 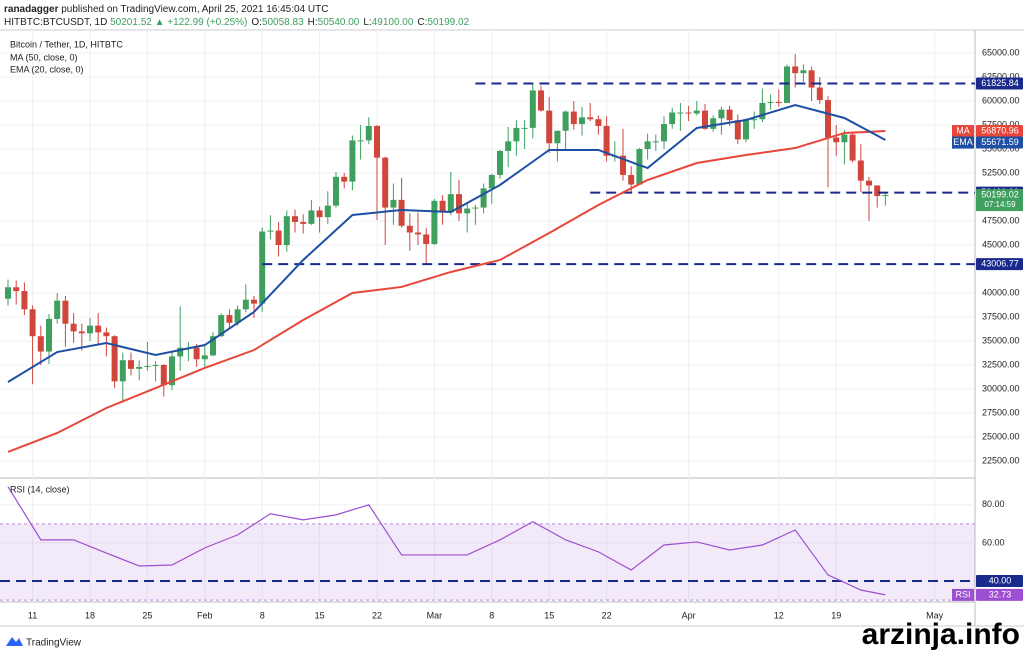 I want to click on x-tick-label: 25, so click(x=147, y=615).